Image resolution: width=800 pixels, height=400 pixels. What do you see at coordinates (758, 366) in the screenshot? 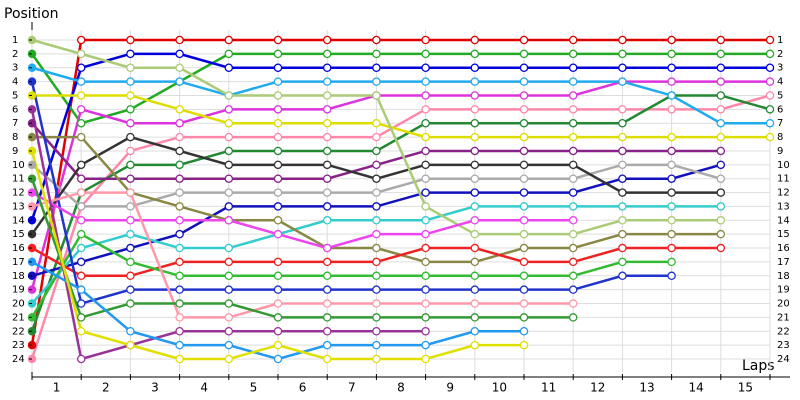
I see `x-axis-title: Laps` at bounding box center [758, 366].